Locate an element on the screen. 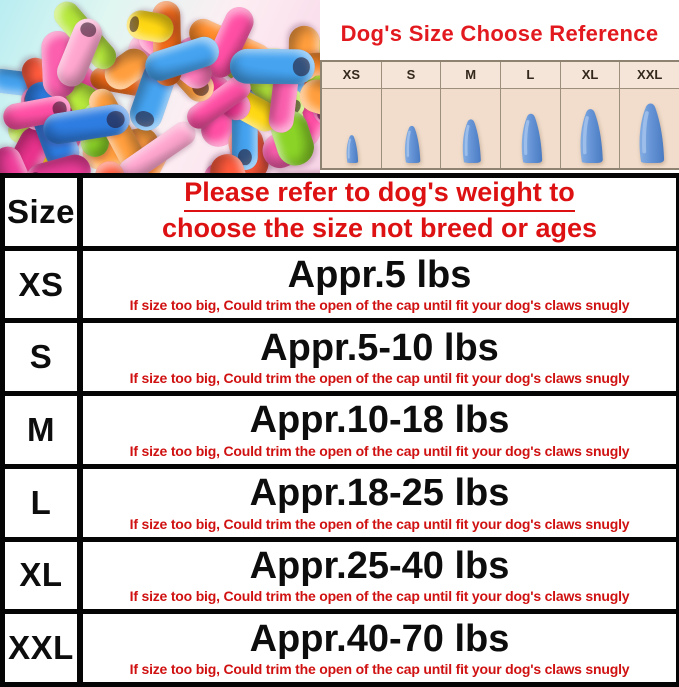  size-reference-column: M is located at coordinates (471, 115).